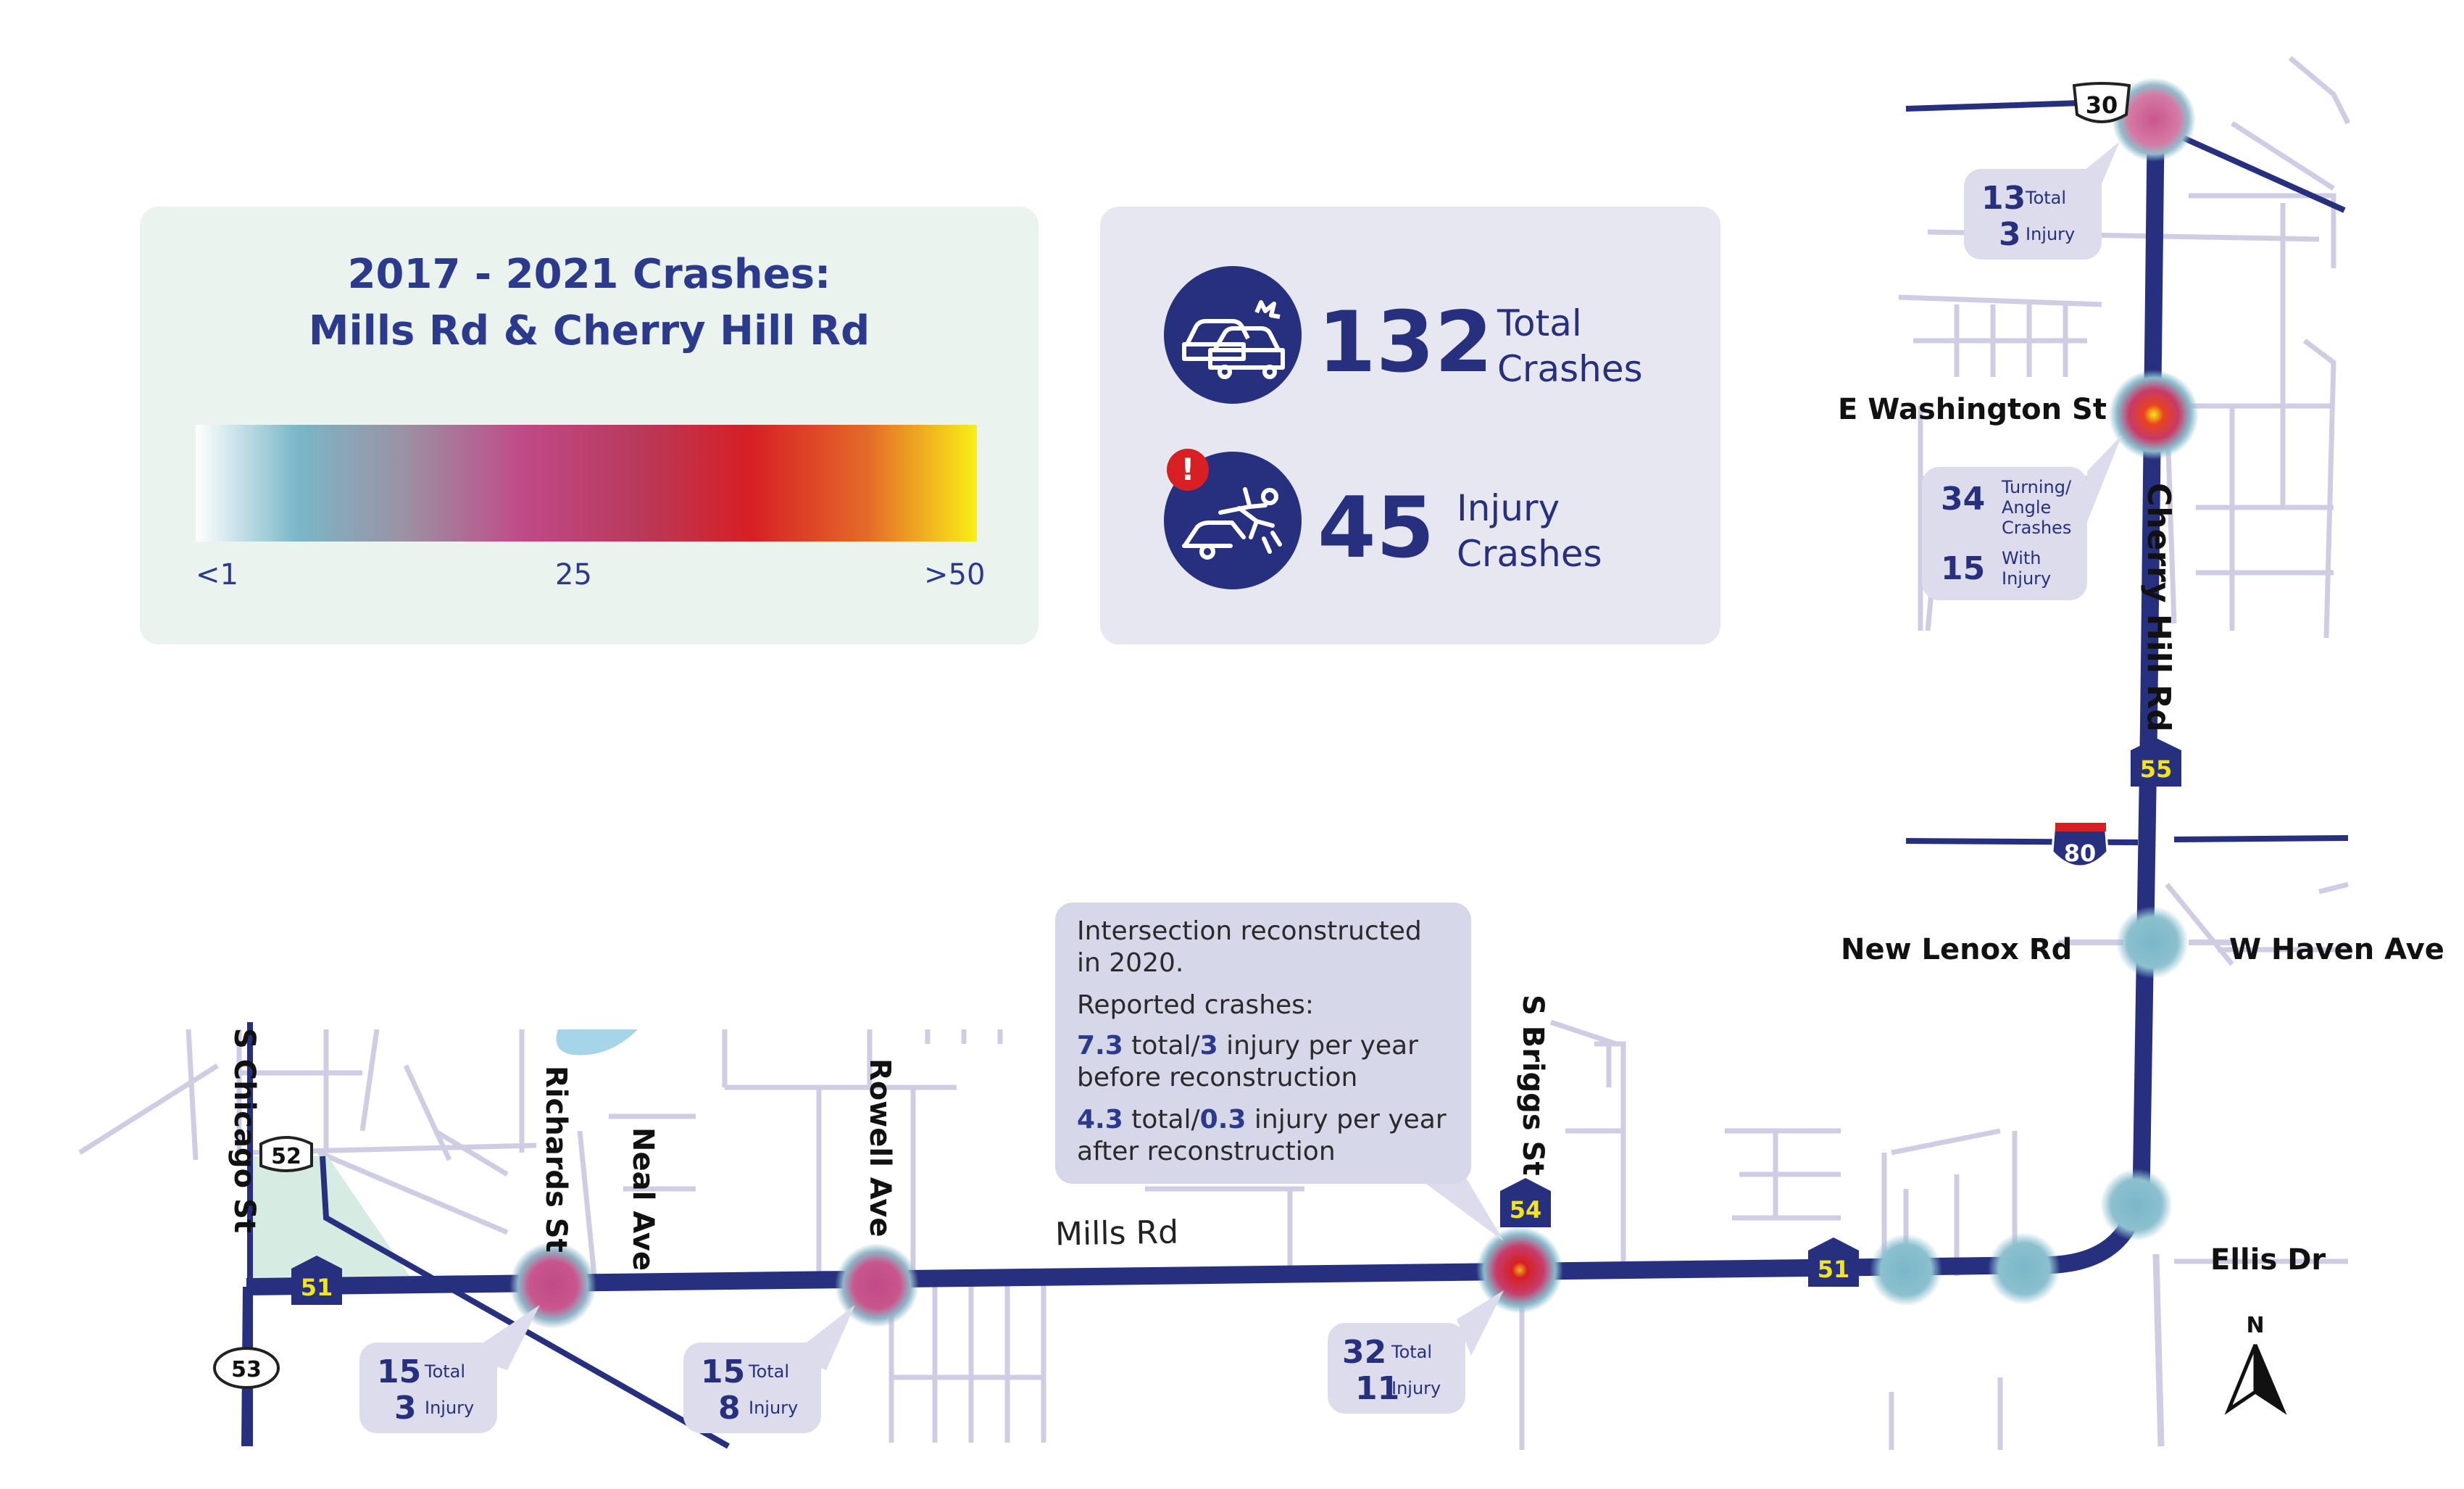 The image size is (2464, 1489). I want to click on local-street-us30-east, so click(2256, 171).